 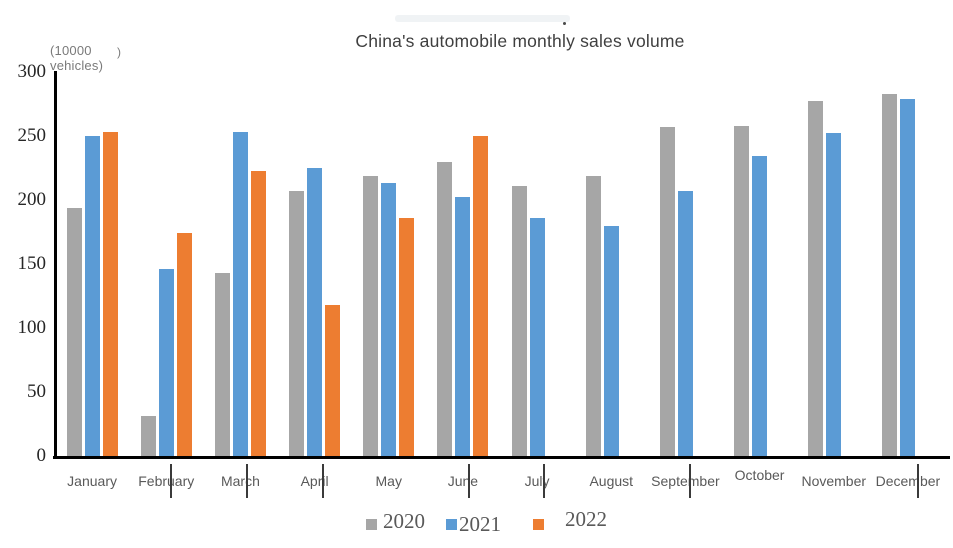 What do you see at coordinates (55, 265) in the screenshot?
I see `y-axis-line` at bounding box center [55, 265].